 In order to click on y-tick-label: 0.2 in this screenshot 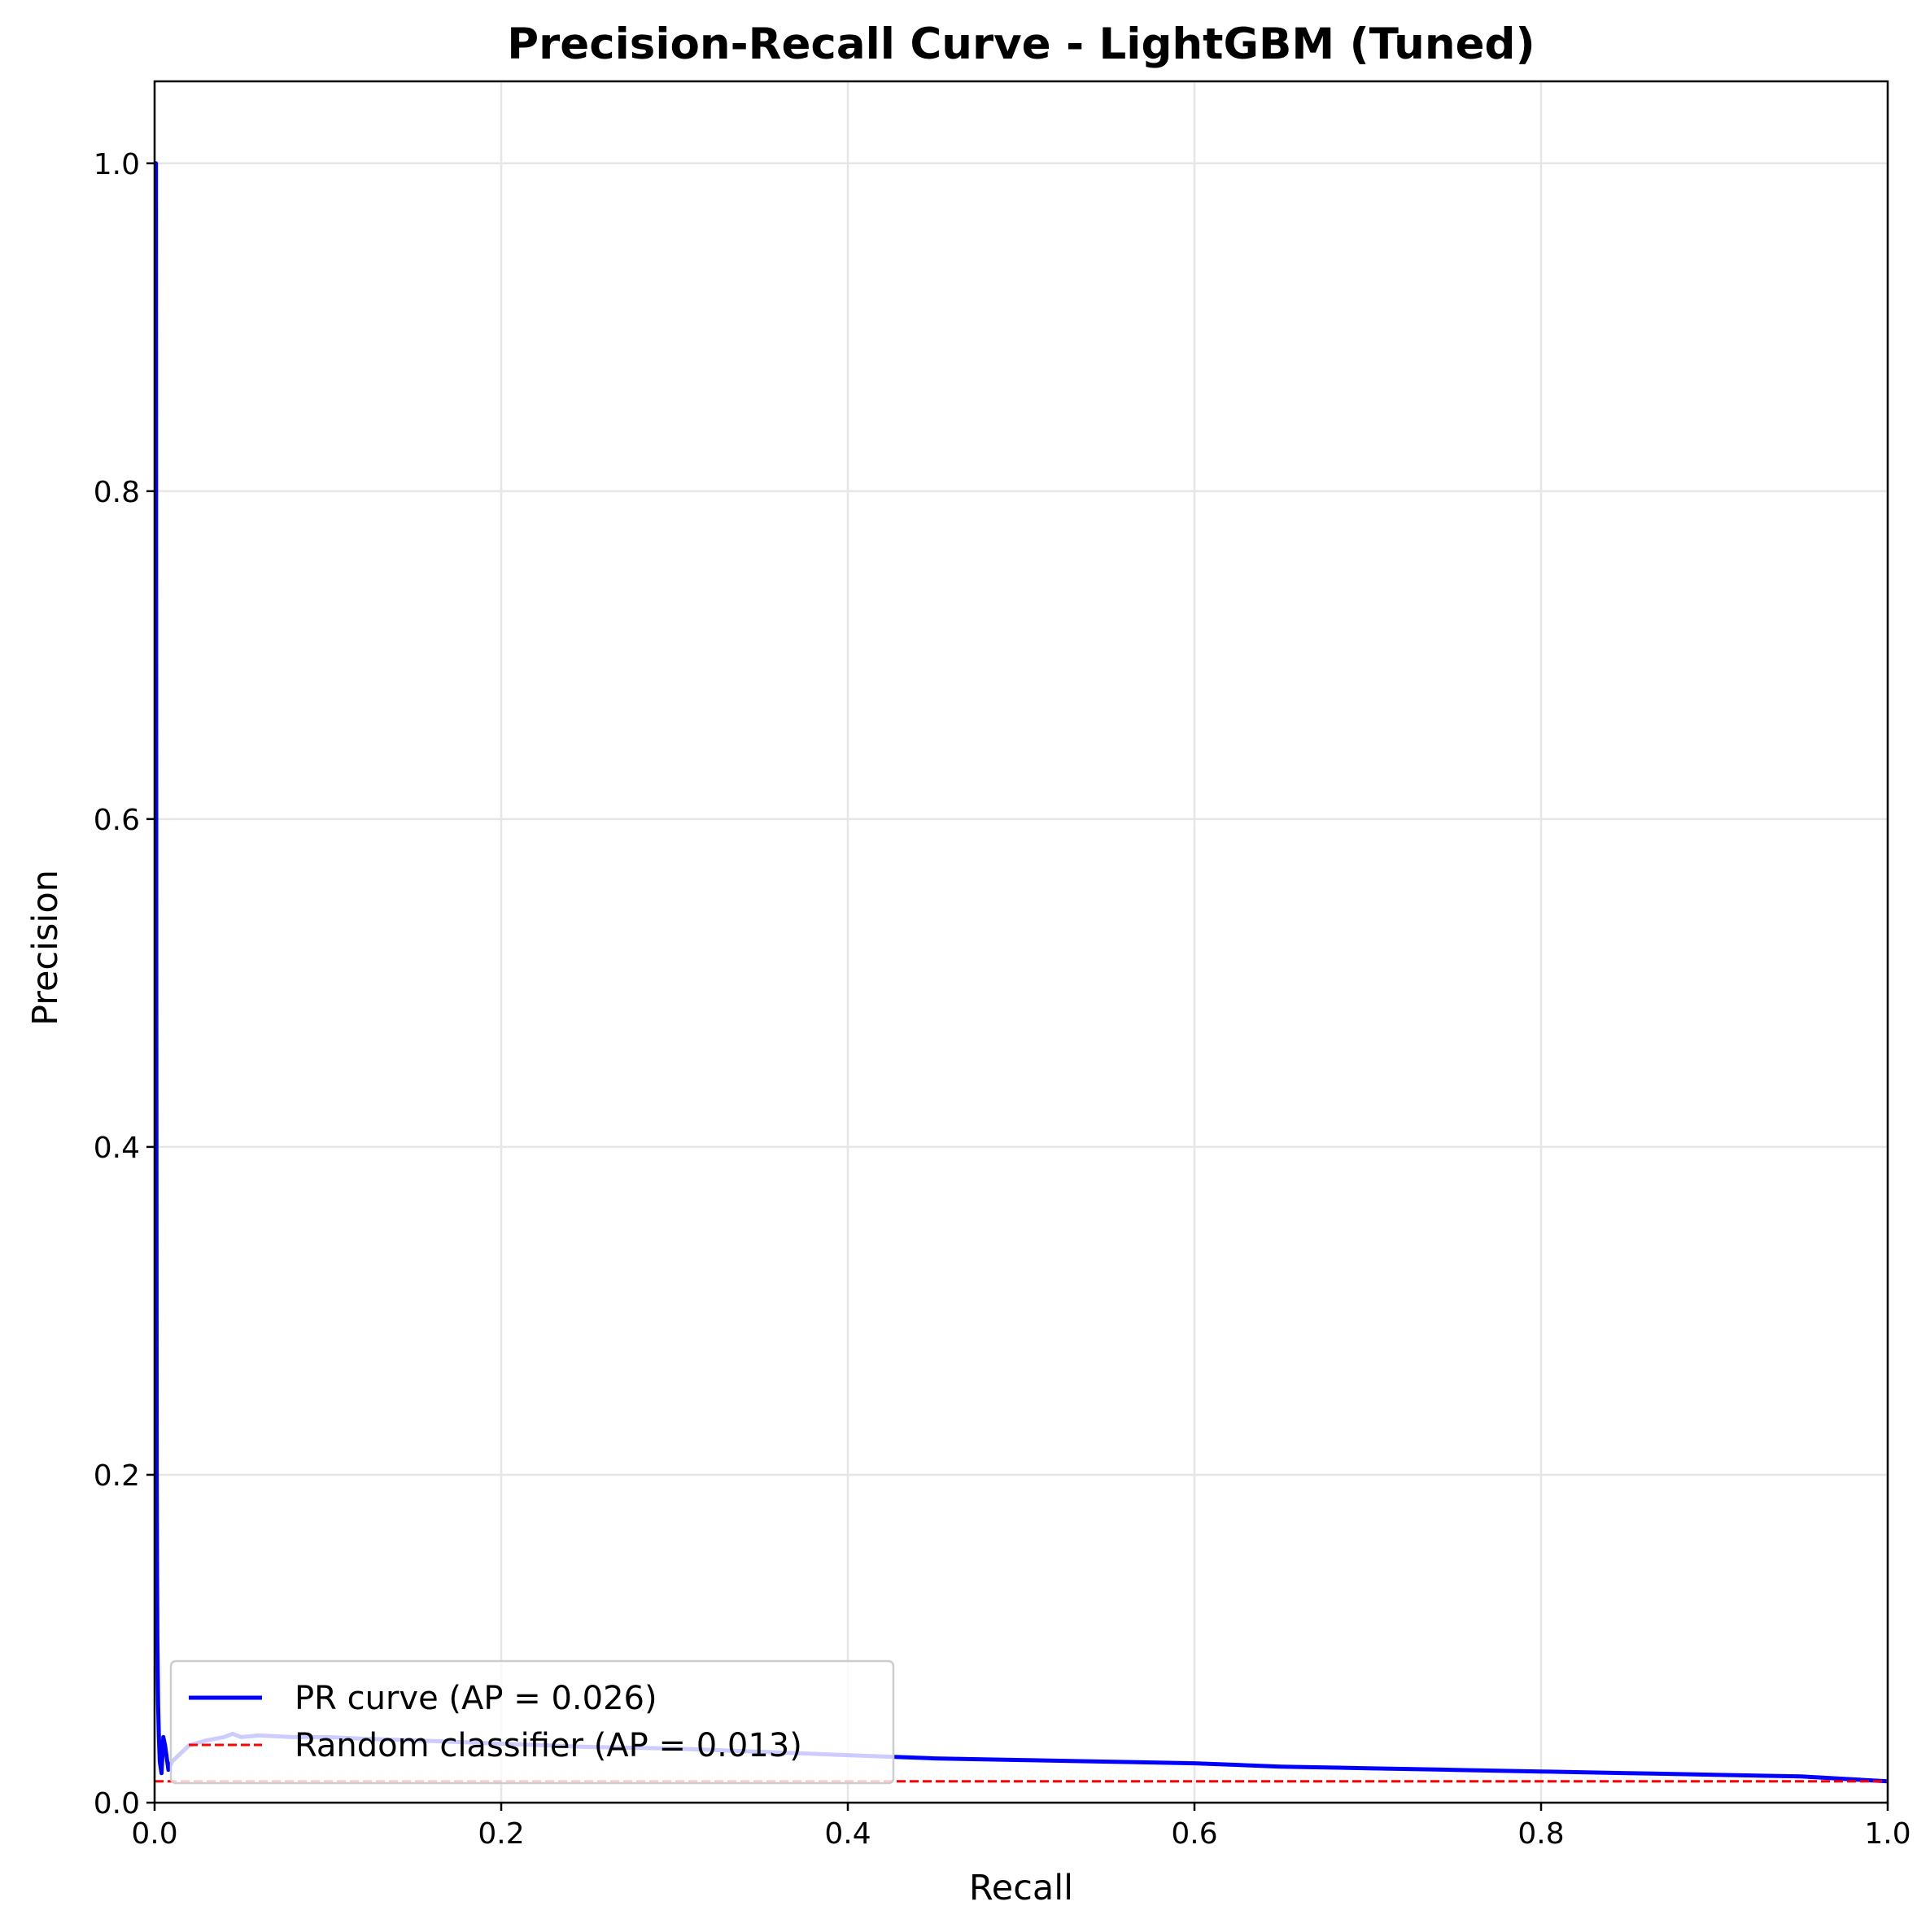, I will do `click(117, 1476)`.